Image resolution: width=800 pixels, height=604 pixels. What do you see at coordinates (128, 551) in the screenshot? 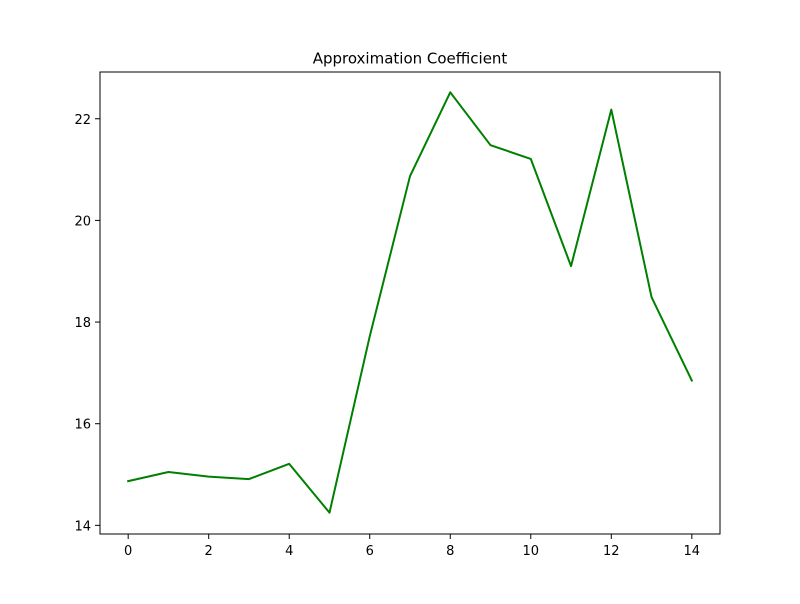
I see `x-tick-label: 0` at bounding box center [128, 551].